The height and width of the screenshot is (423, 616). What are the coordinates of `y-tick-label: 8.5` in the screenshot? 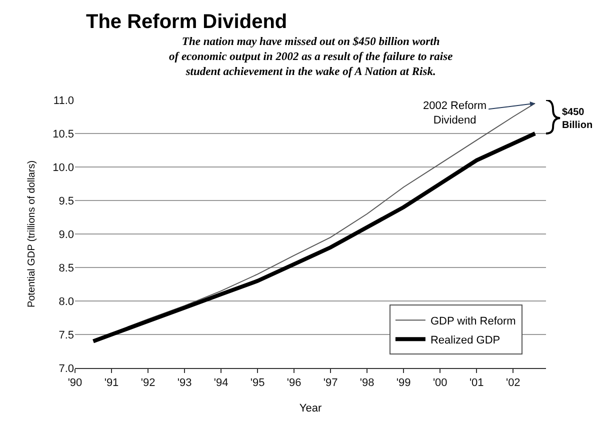 It's located at (66, 268).